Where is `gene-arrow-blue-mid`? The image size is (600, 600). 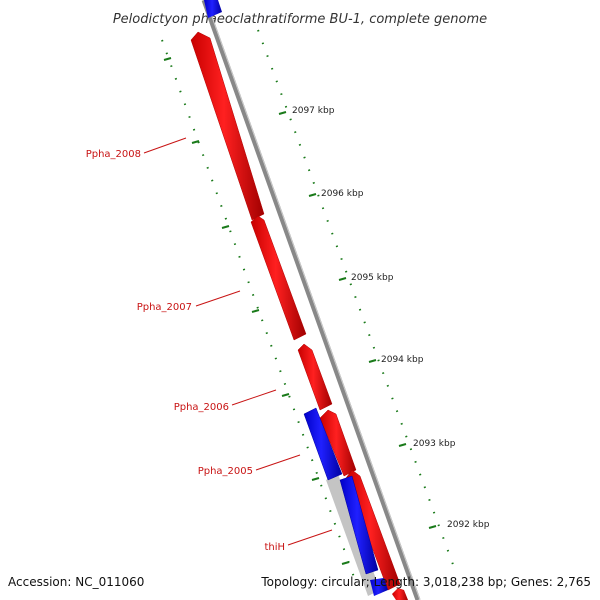 gene-arrow-blue-mid is located at coordinates (323, 444).